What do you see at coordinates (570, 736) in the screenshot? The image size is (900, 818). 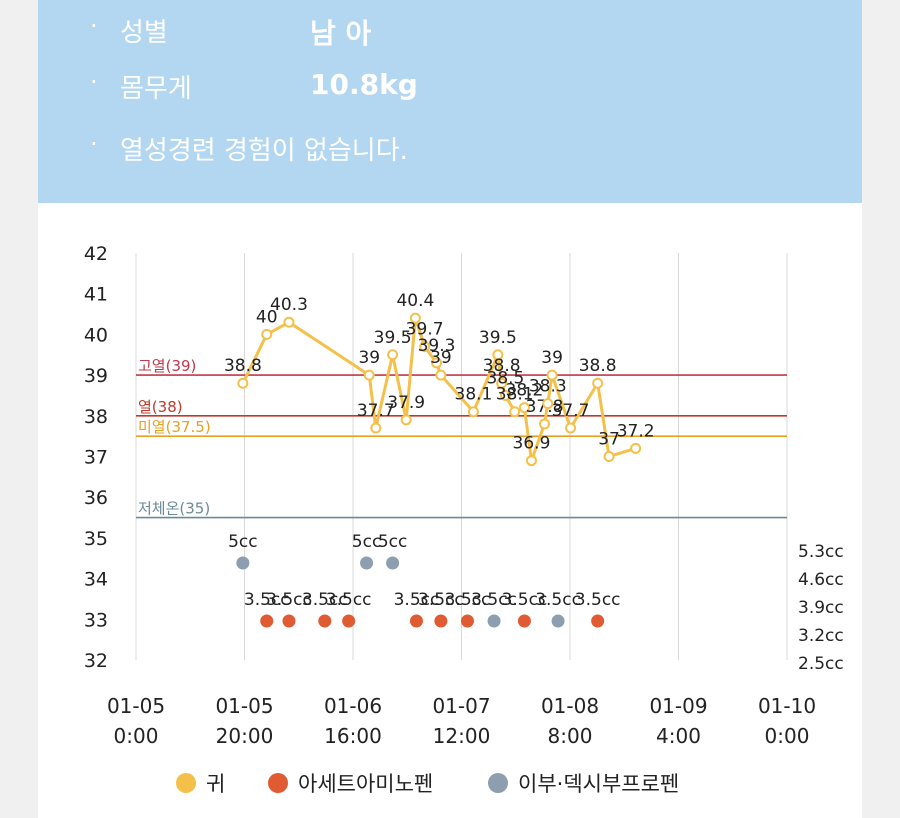 I see `x-tick-label-time: 8:00` at bounding box center [570, 736].